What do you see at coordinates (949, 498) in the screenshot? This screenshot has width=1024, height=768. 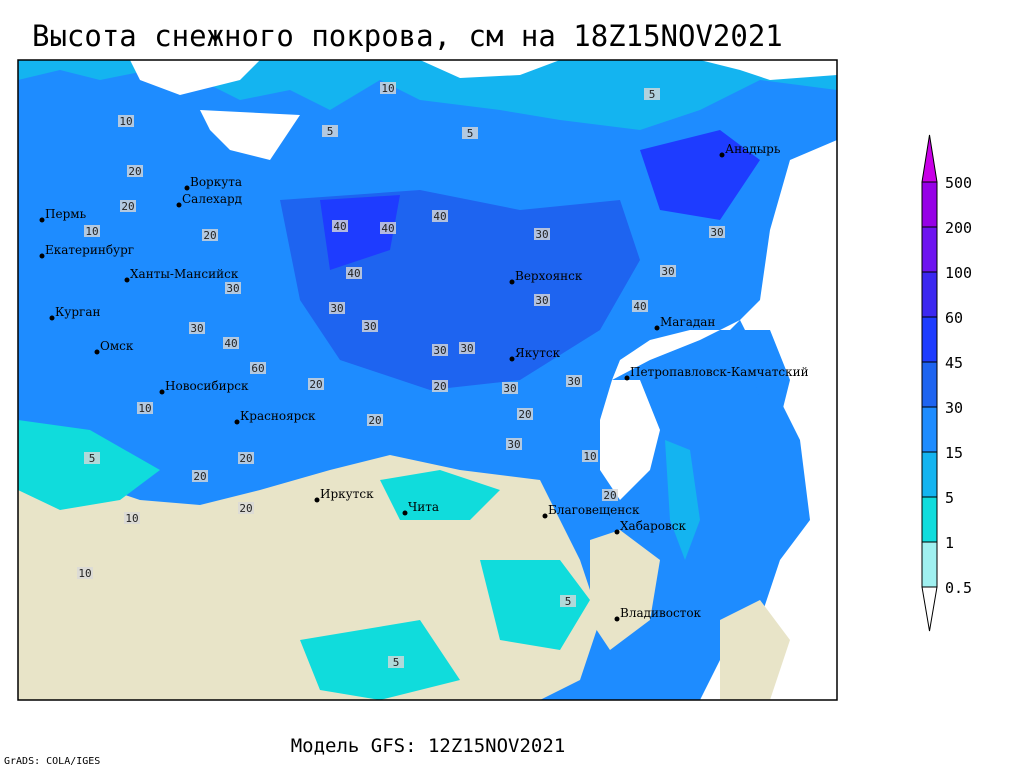 I see `legend-level-label: 5` at bounding box center [949, 498].